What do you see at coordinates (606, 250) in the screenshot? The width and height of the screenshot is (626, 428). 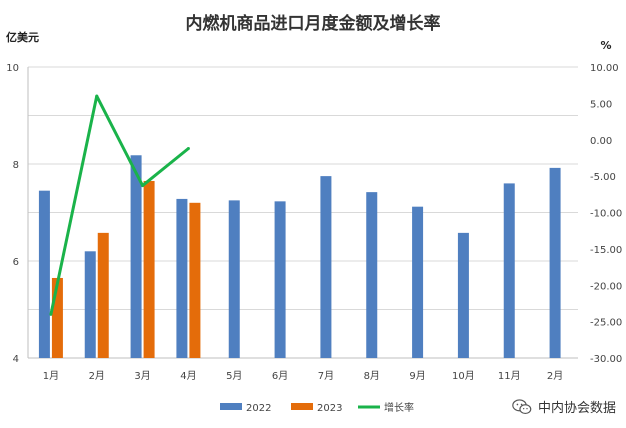 I see `right-tick-label: -15.00` at bounding box center [606, 250].